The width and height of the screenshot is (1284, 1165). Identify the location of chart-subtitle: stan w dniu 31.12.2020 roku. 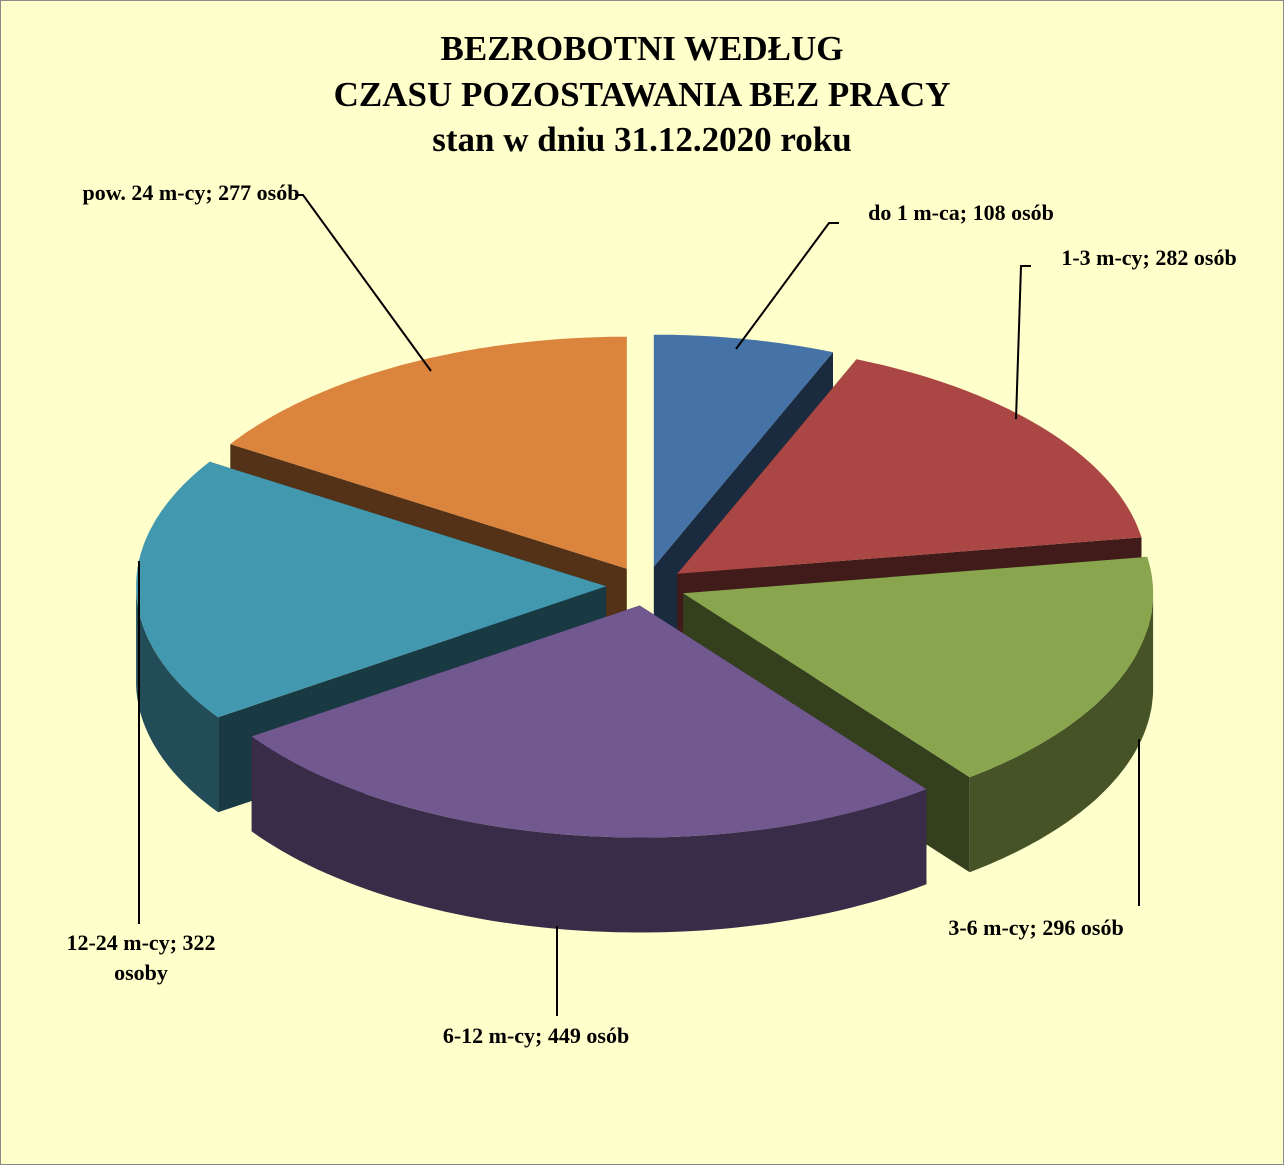
(642, 139).